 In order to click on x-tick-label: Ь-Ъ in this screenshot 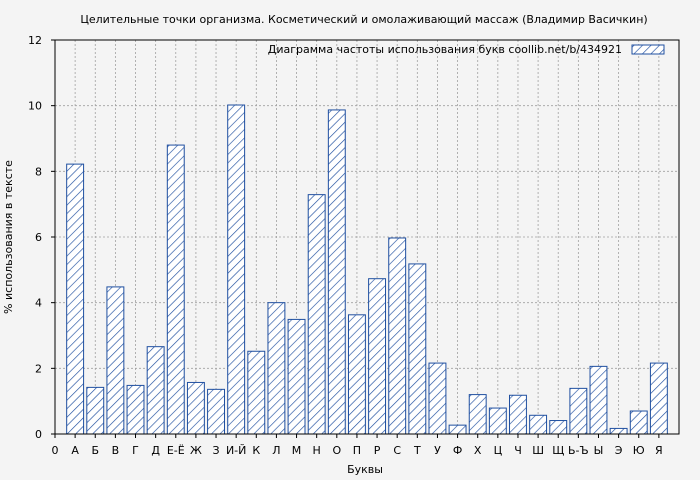, I will do `click(578, 450)`.